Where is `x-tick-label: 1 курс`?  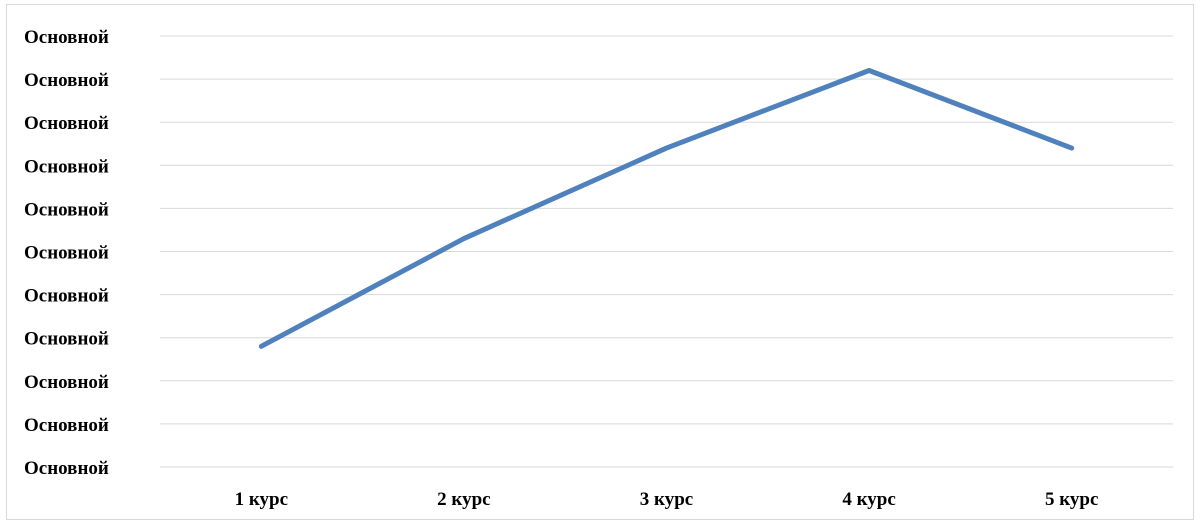
x-tick-label: 1 курс is located at coordinates (261, 499).